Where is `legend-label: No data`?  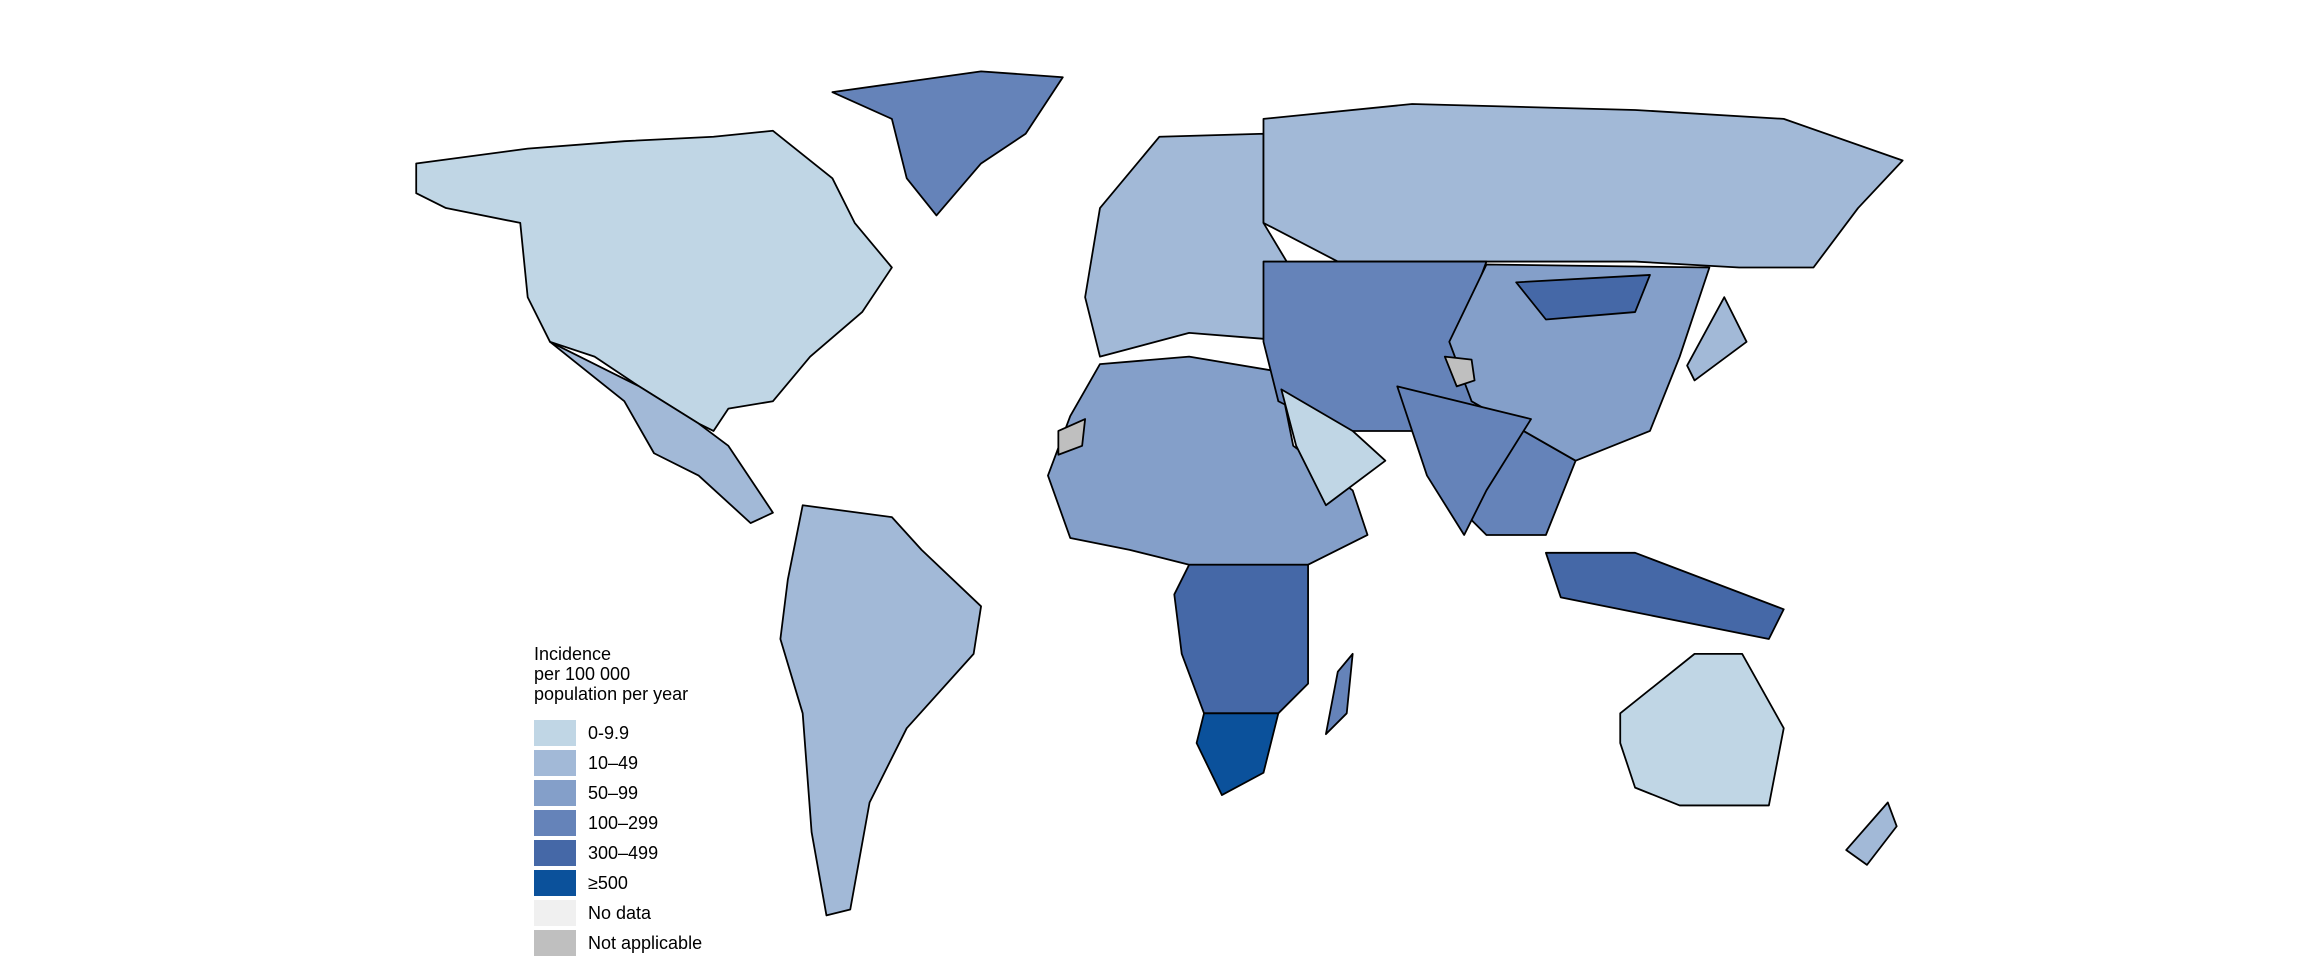 legend-label: No data is located at coordinates (620, 912).